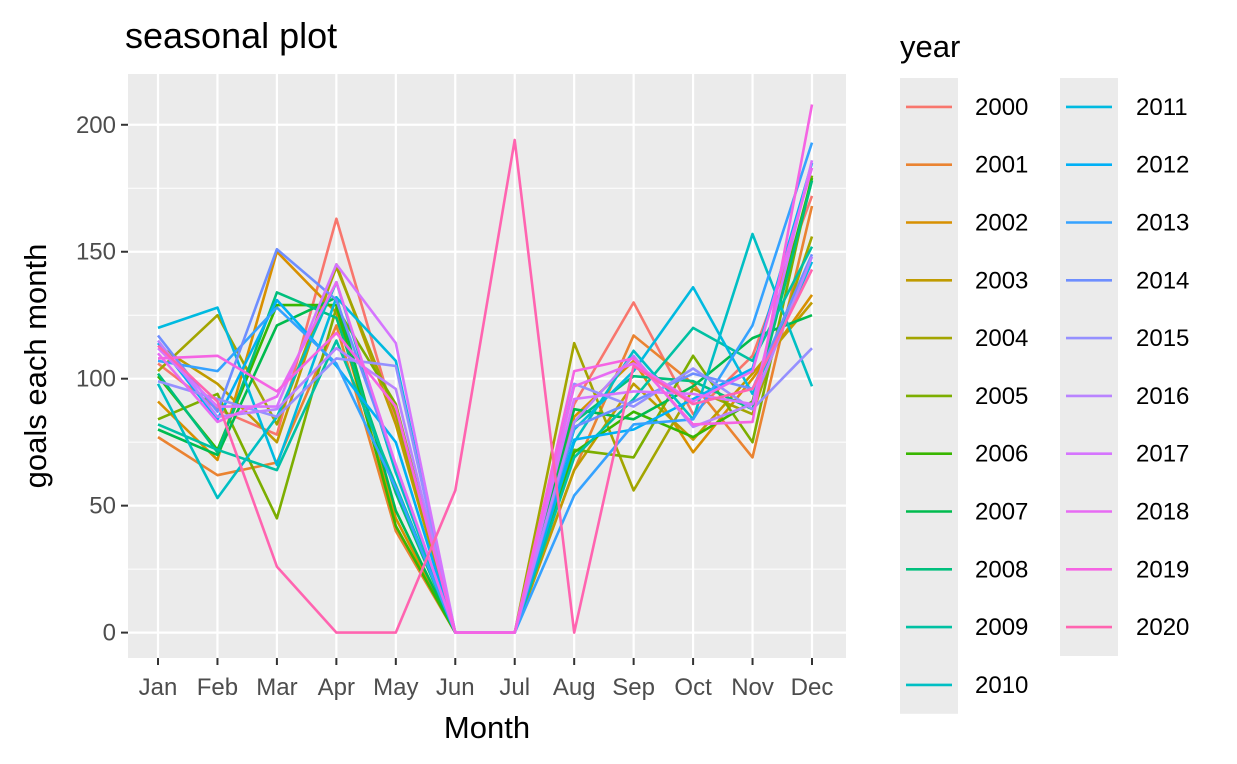 The height and width of the screenshot is (764, 1237). I want to click on x-tick-label: Oct, so click(693, 687).